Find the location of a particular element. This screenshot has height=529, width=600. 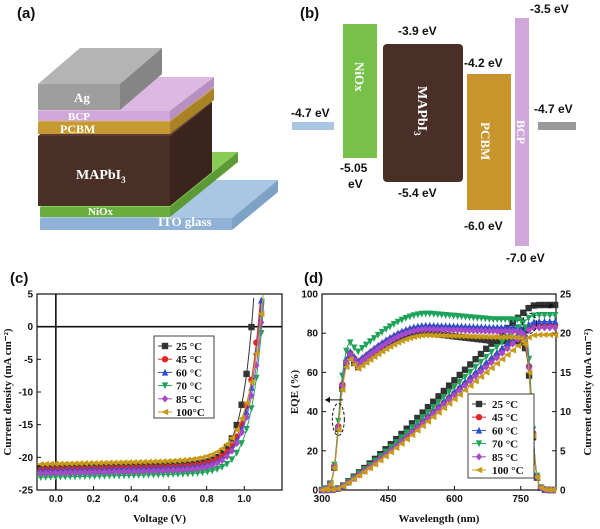

right-dashed-ellipse is located at coordinates (530, 323).